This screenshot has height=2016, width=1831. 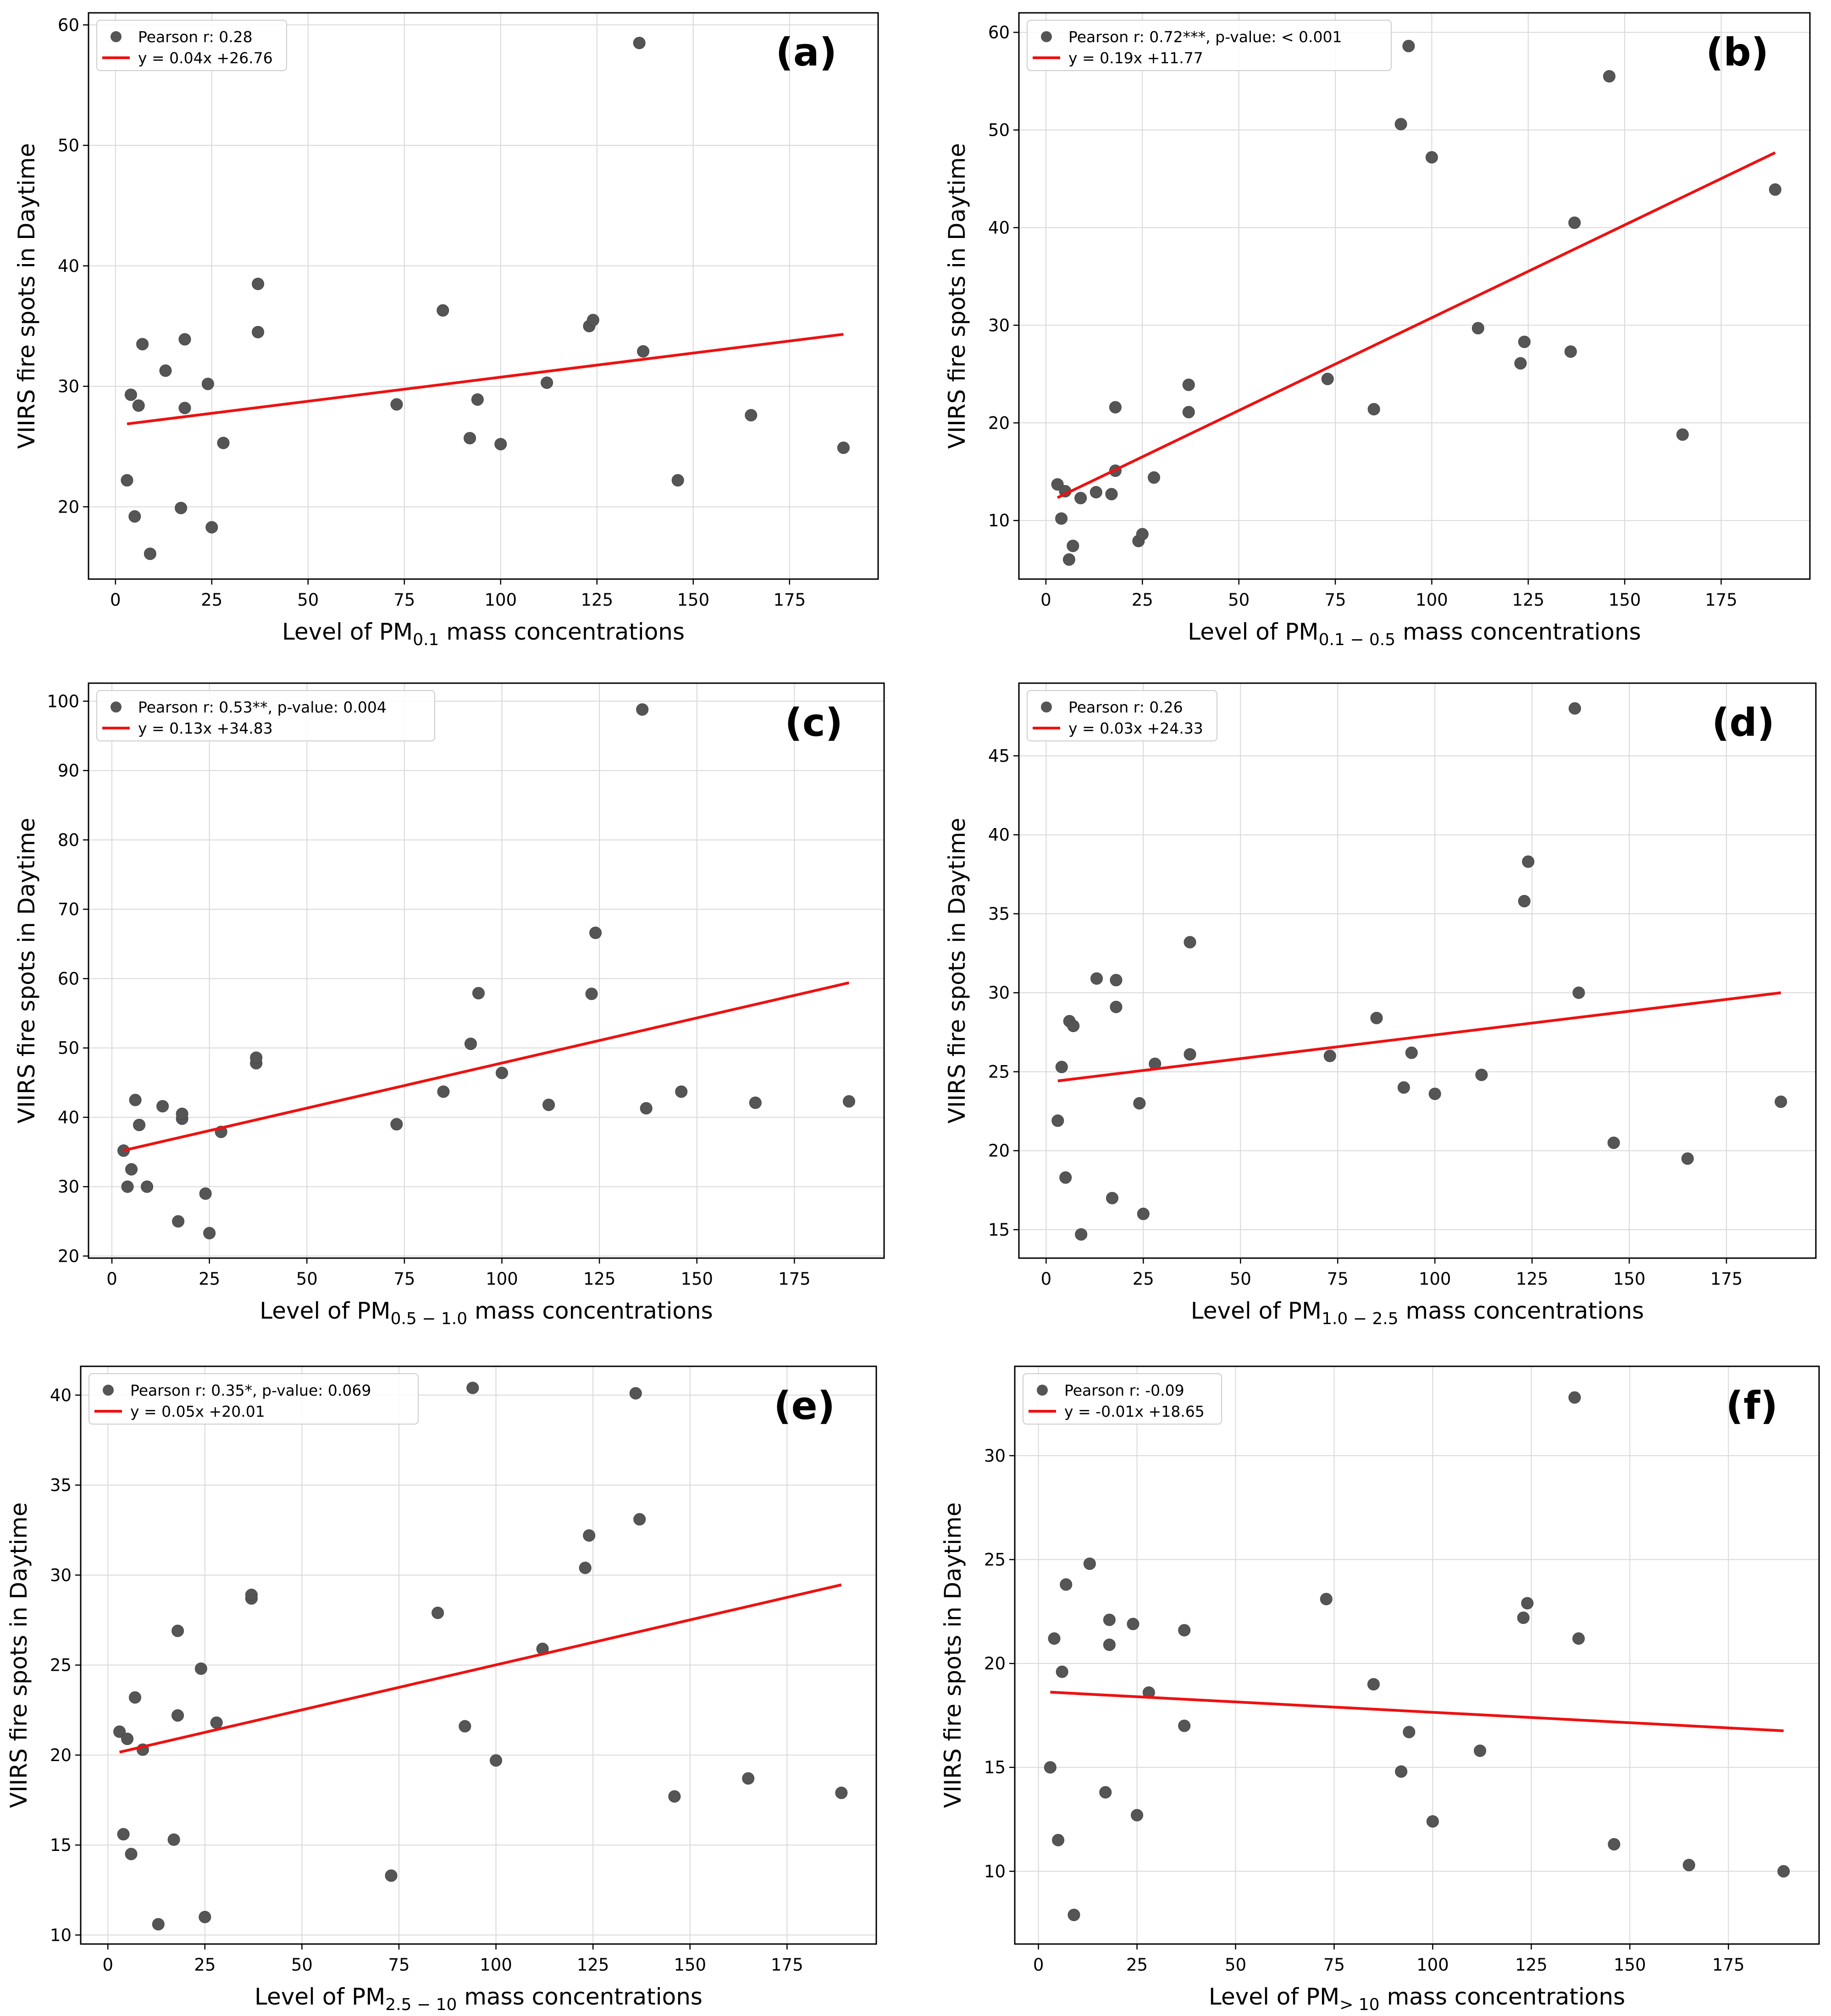 What do you see at coordinates (999, 1151) in the screenshot?
I see `y-tick-label: 20` at bounding box center [999, 1151].